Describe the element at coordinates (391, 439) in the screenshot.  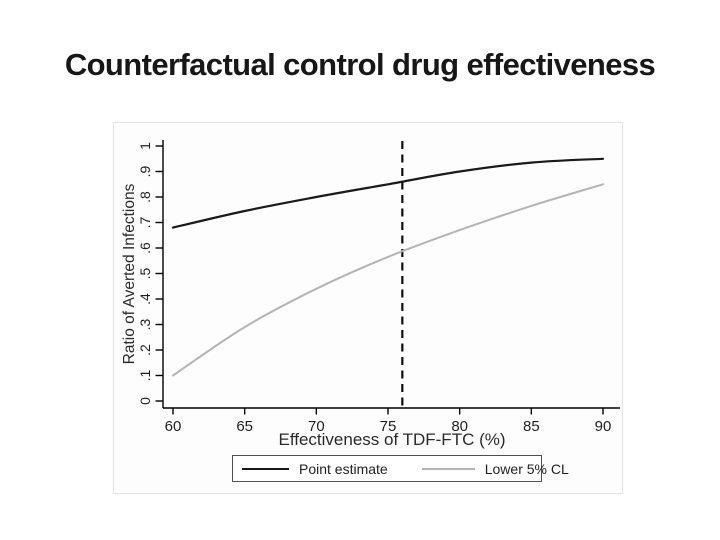
I see `x-axis-title: Effectiveness of TDF-FTC (%)` at that location.